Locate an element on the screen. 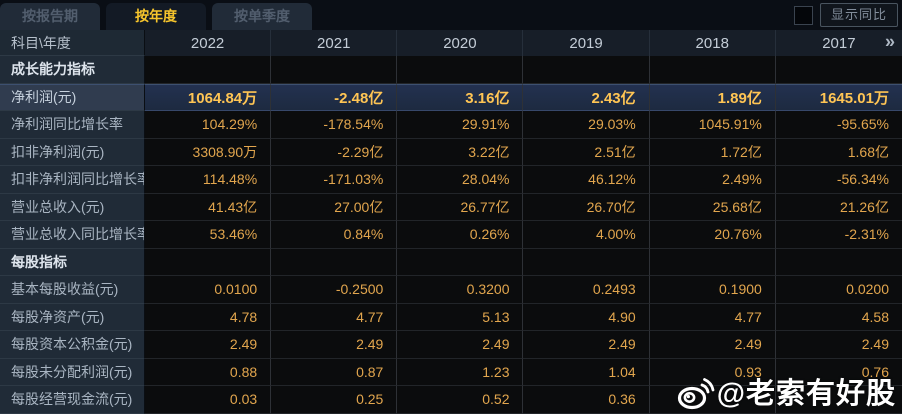 Image resolution: width=902 pixels, height=414 pixels. watermark-handle: @老索有好股 is located at coordinates (806, 394).